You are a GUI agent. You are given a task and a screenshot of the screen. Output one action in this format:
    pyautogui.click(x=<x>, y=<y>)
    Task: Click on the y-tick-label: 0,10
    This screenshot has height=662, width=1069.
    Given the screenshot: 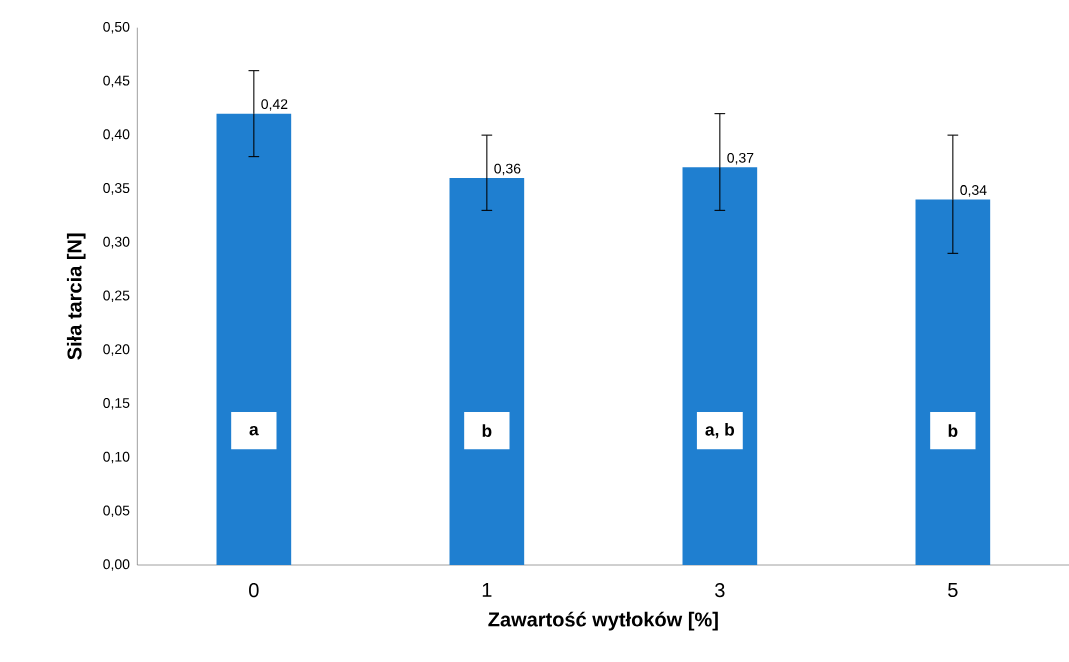 What is the action you would take?
    pyautogui.click(x=116, y=457)
    